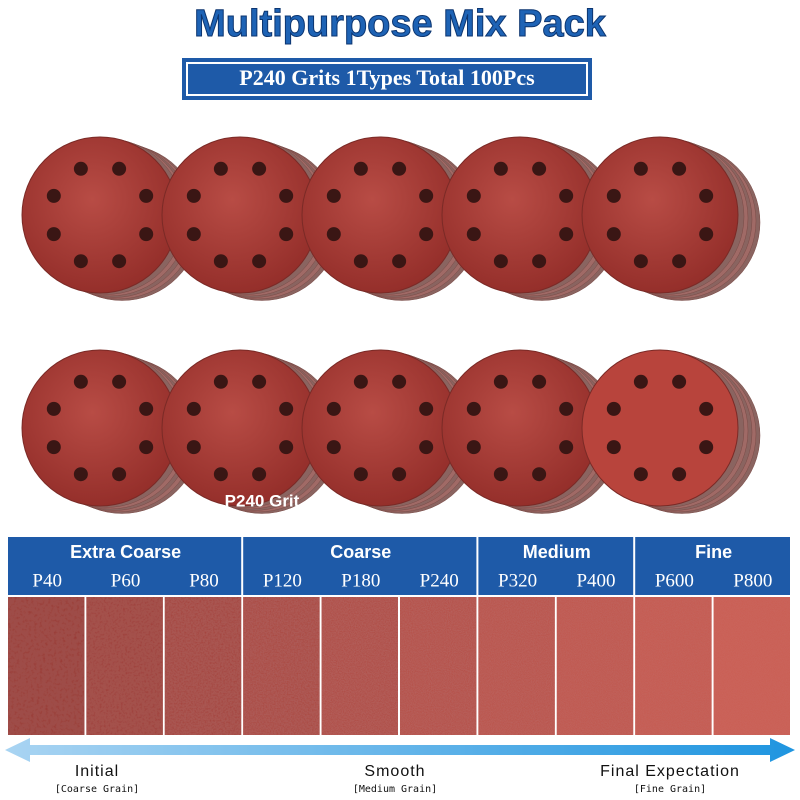 The image size is (800, 800). Describe the element at coordinates (400, 24) in the screenshot. I see `title: Multipurpose Mix Pack` at that location.